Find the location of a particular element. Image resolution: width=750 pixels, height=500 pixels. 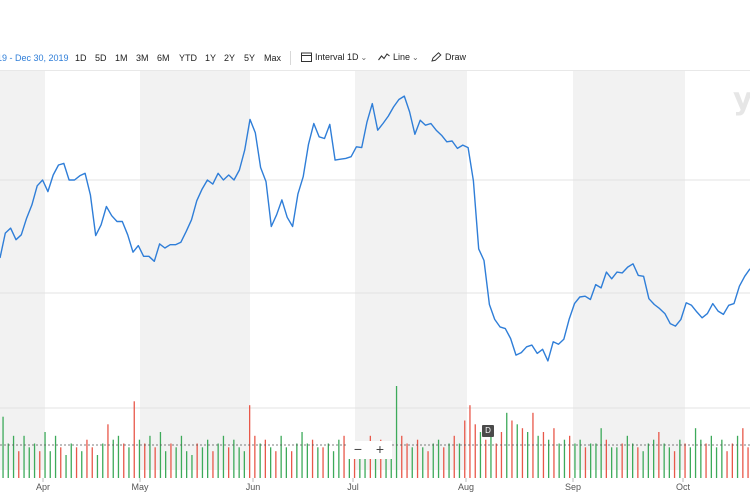

date-range-selector: 19 - Dec 30, 2019 is located at coordinates (34, 58).